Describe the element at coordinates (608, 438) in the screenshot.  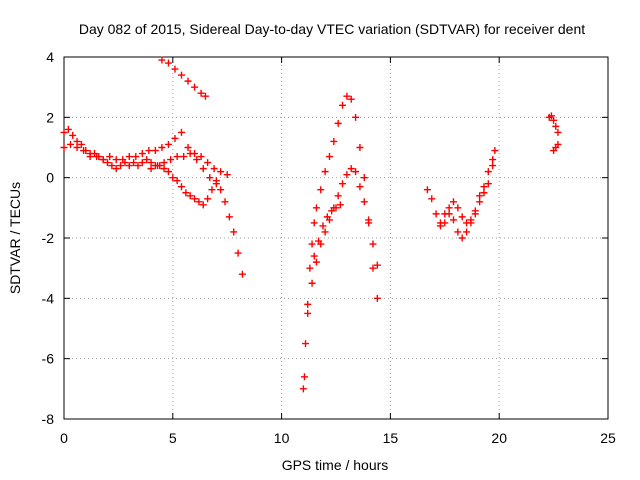
I see `x-tick-label: 25` at that location.